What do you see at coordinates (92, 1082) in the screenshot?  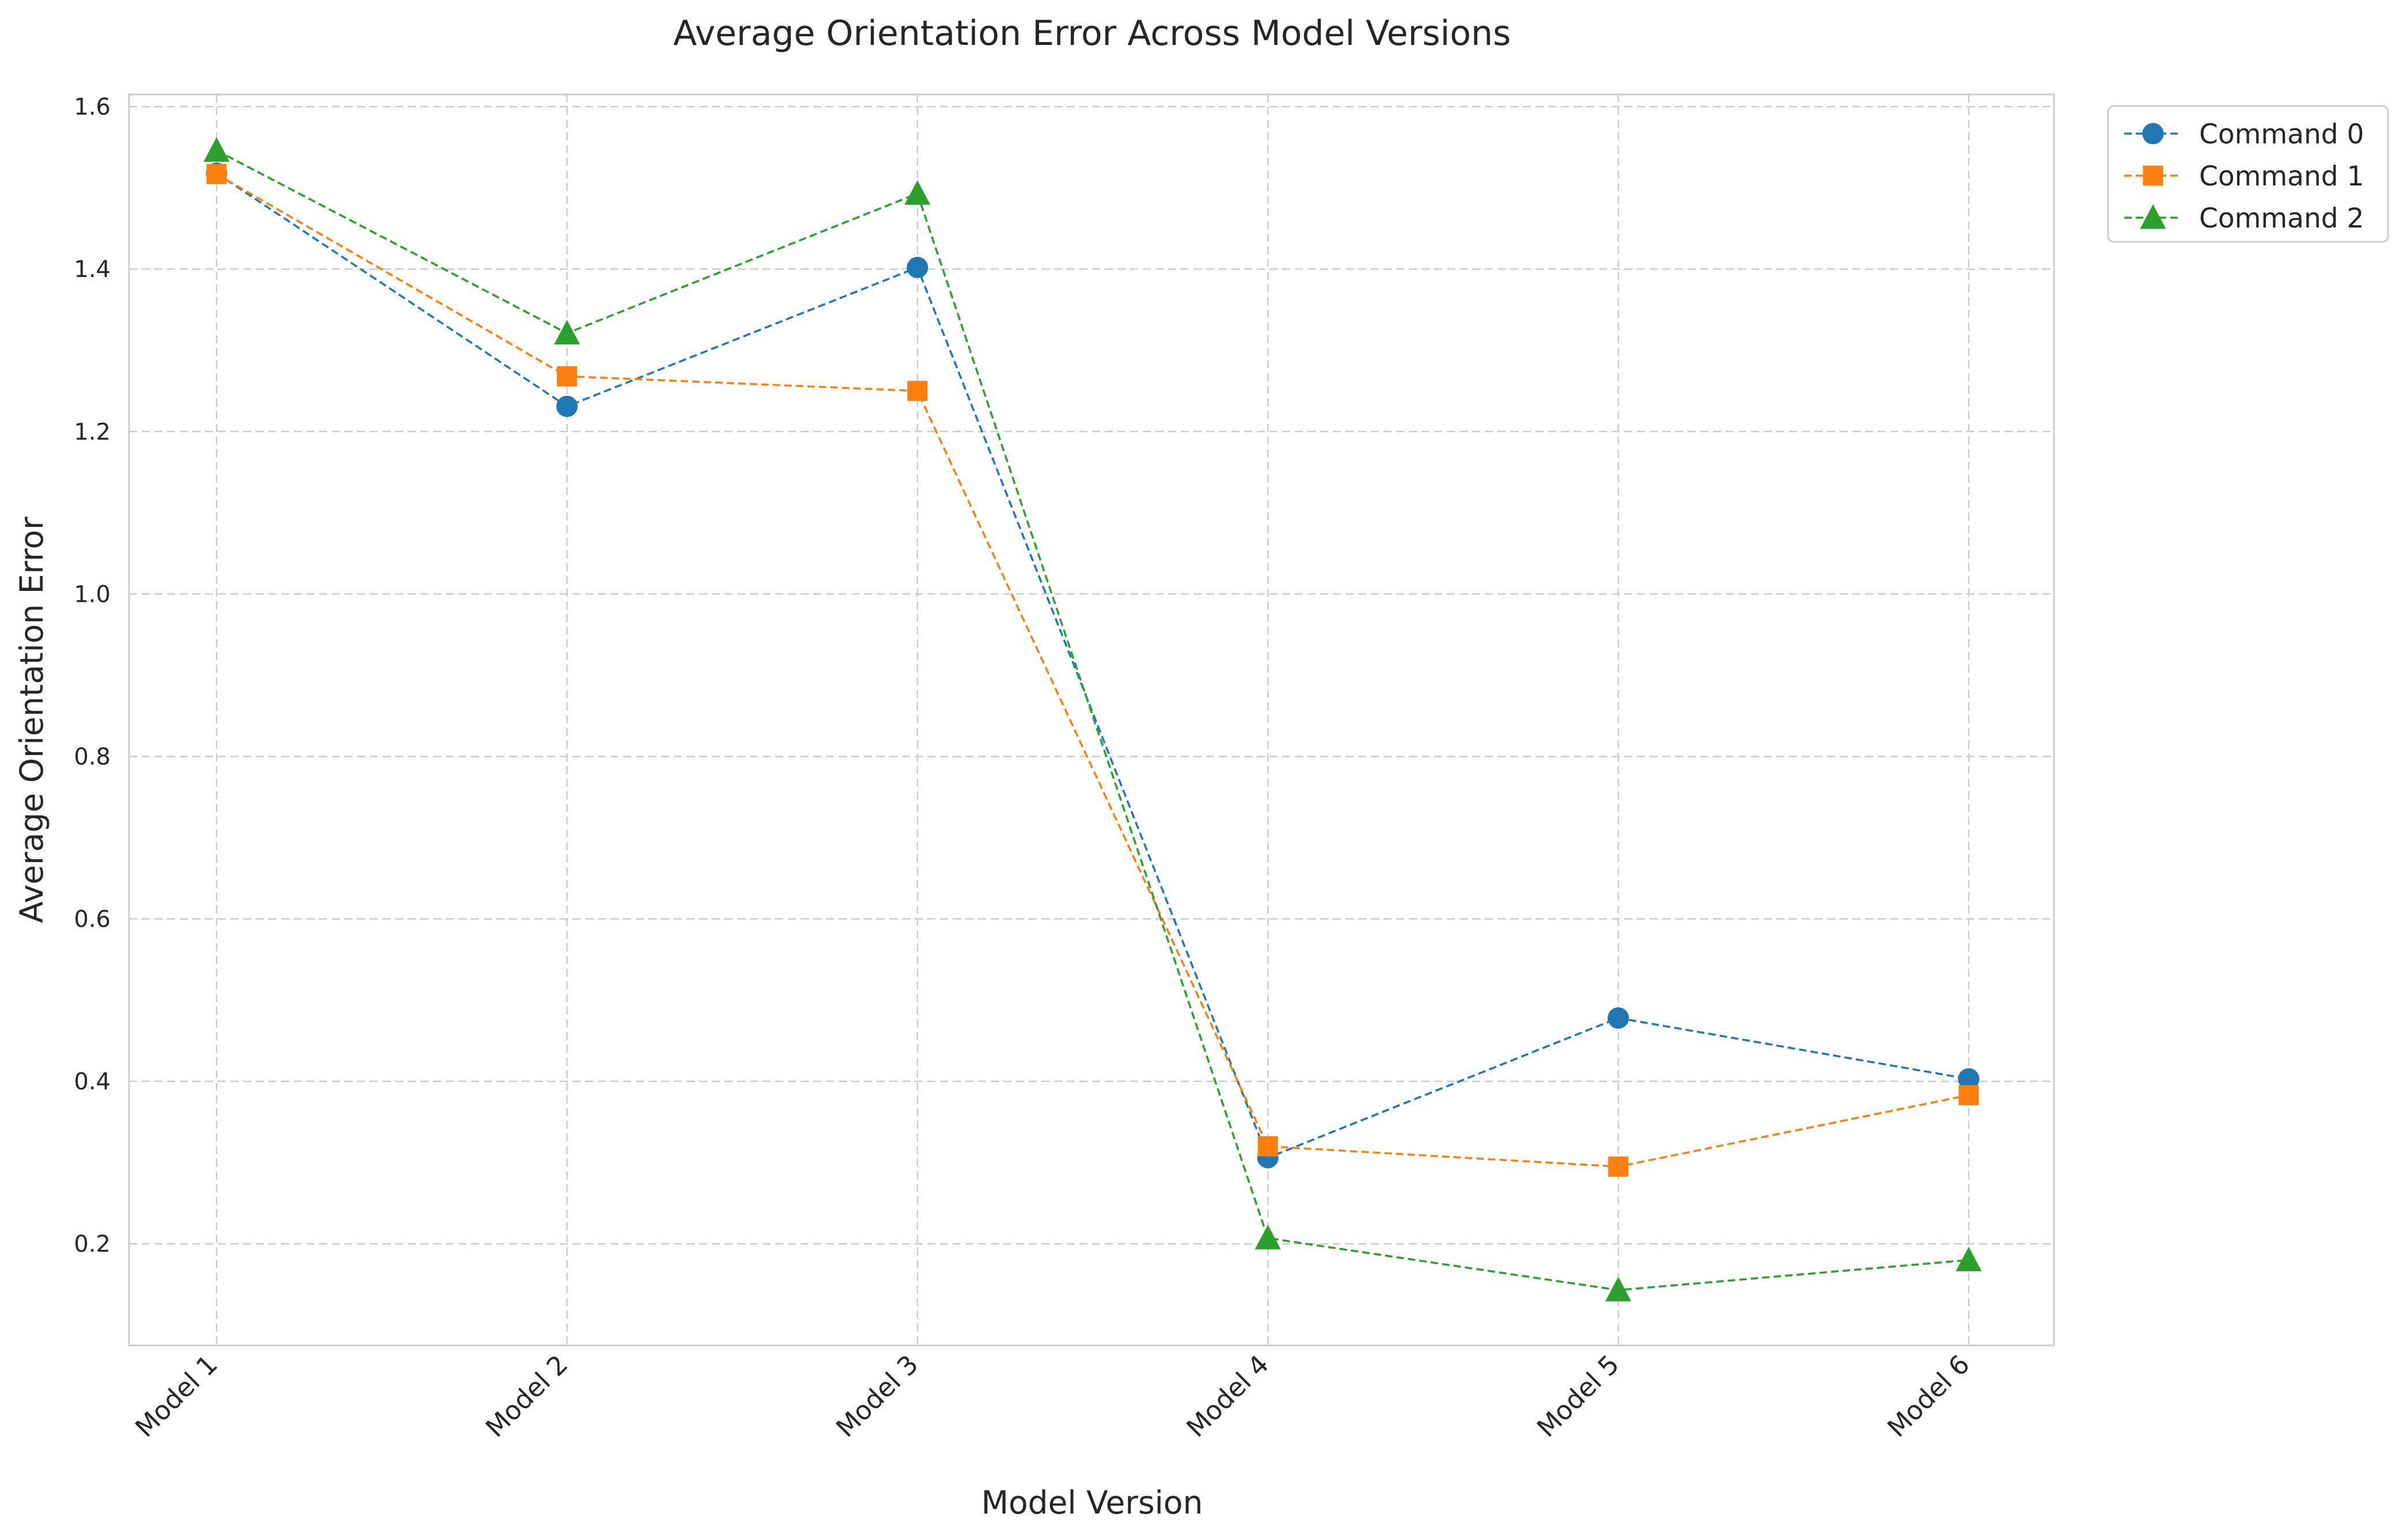 I see `y-tick-label: 0.4` at bounding box center [92, 1082].